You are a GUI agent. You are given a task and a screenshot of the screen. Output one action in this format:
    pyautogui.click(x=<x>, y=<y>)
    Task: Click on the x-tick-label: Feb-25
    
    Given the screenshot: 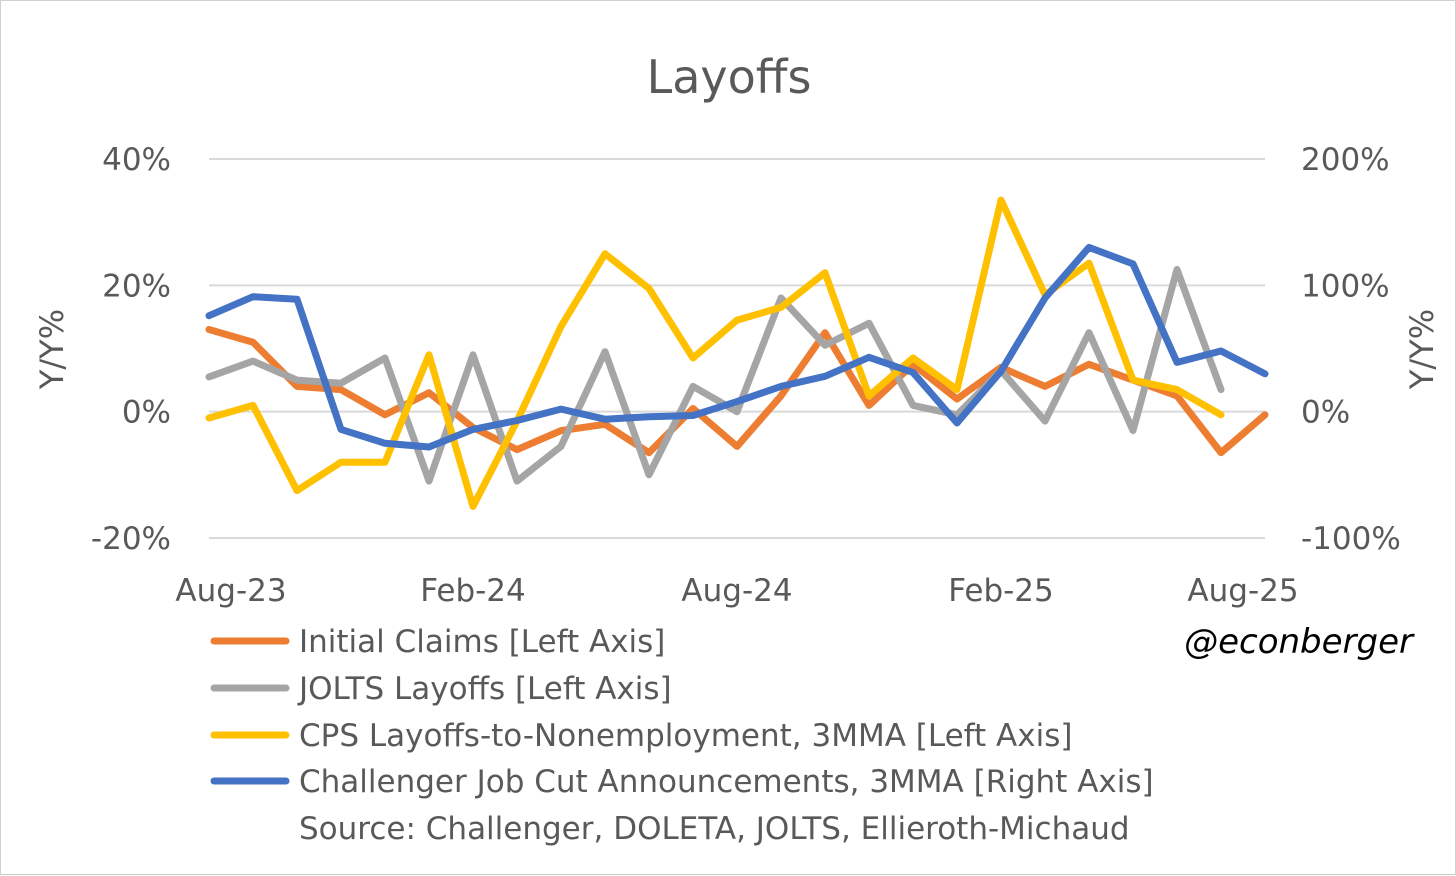 What is the action you would take?
    pyautogui.click(x=1001, y=591)
    